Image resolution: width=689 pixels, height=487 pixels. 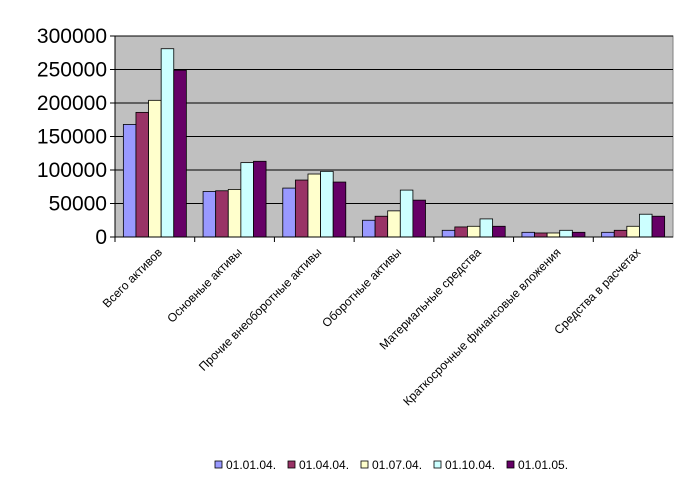 What do you see at coordinates (101, 237) in the screenshot?
I see `y-tick-label: 0` at bounding box center [101, 237].